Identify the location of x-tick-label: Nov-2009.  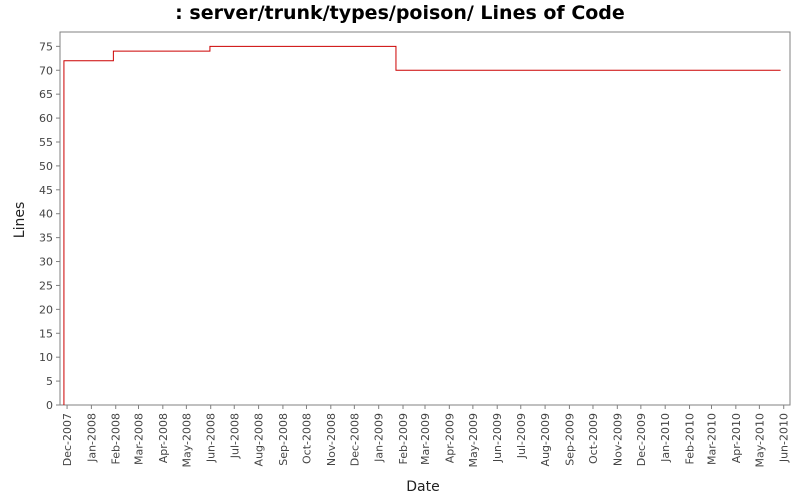
(617, 439).